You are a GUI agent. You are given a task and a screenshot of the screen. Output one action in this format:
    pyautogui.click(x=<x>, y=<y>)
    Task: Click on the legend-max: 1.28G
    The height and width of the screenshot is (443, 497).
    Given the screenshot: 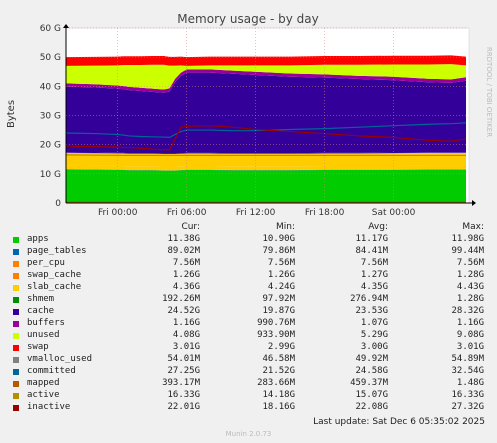 What is the action you would take?
    pyautogui.click(x=470, y=275)
    